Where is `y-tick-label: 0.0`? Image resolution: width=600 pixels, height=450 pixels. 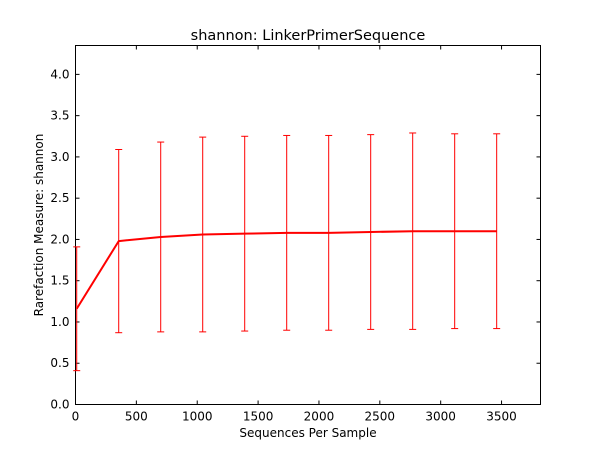
y-tick-label: 0.0 is located at coordinates (59, 405).